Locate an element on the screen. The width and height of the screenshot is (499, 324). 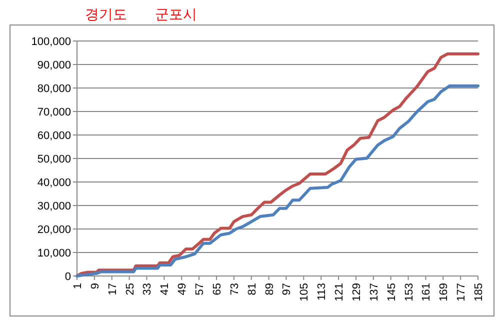
x-tick-label: 9 is located at coordinates (95, 286).